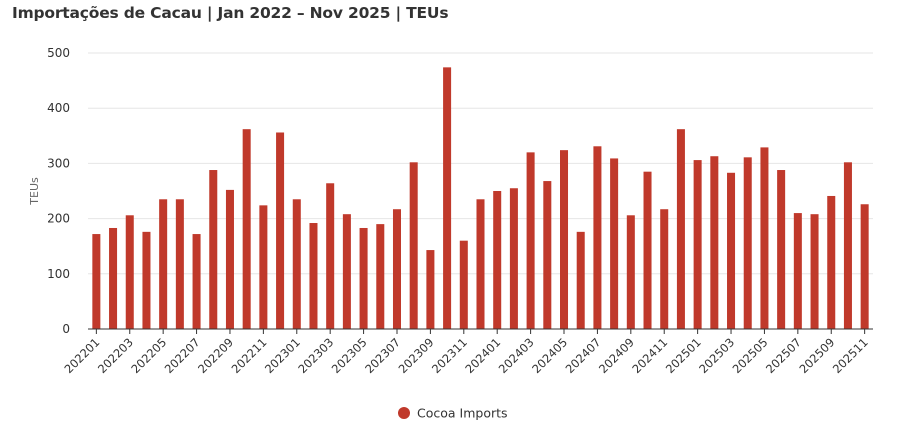 Image resolution: width=909 pixels, height=432 pixels. Describe the element at coordinates (750, 355) in the screenshot. I see `x-tick-label: 202505` at that location.